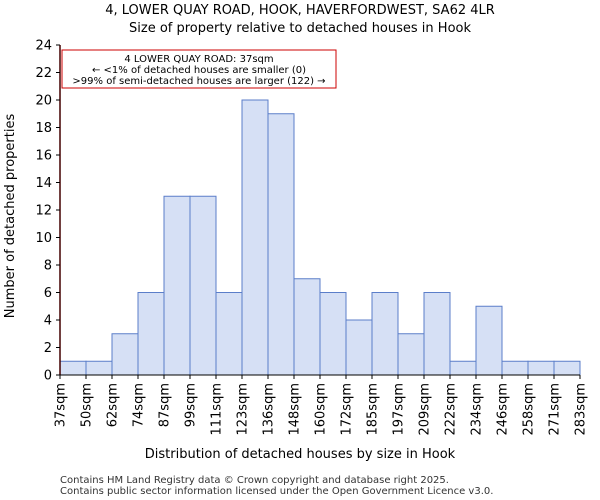 The height and width of the screenshot is (500, 600). What do you see at coordinates (177, 285) in the screenshot?
I see `bar-87sqm` at bounding box center [177, 285].